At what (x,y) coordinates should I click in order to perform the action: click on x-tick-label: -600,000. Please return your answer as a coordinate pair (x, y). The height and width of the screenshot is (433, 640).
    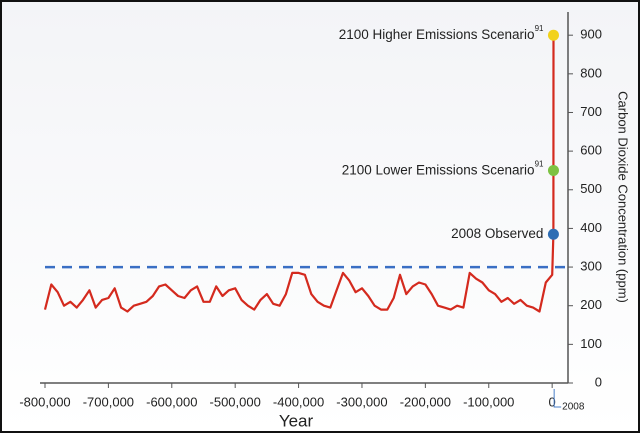
    Looking at the image, I should click on (171, 401).